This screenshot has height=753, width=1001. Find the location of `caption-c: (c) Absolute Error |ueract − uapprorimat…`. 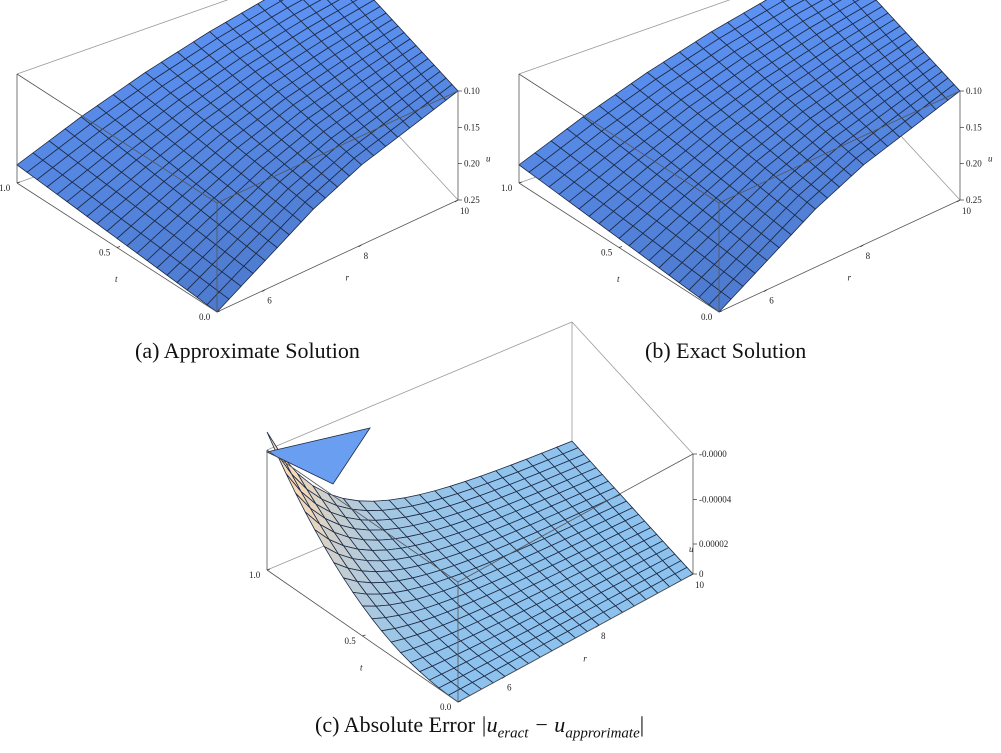

caption-c: (c) Absolute Error |ueract − uapprorimat… is located at coordinates (479, 727).